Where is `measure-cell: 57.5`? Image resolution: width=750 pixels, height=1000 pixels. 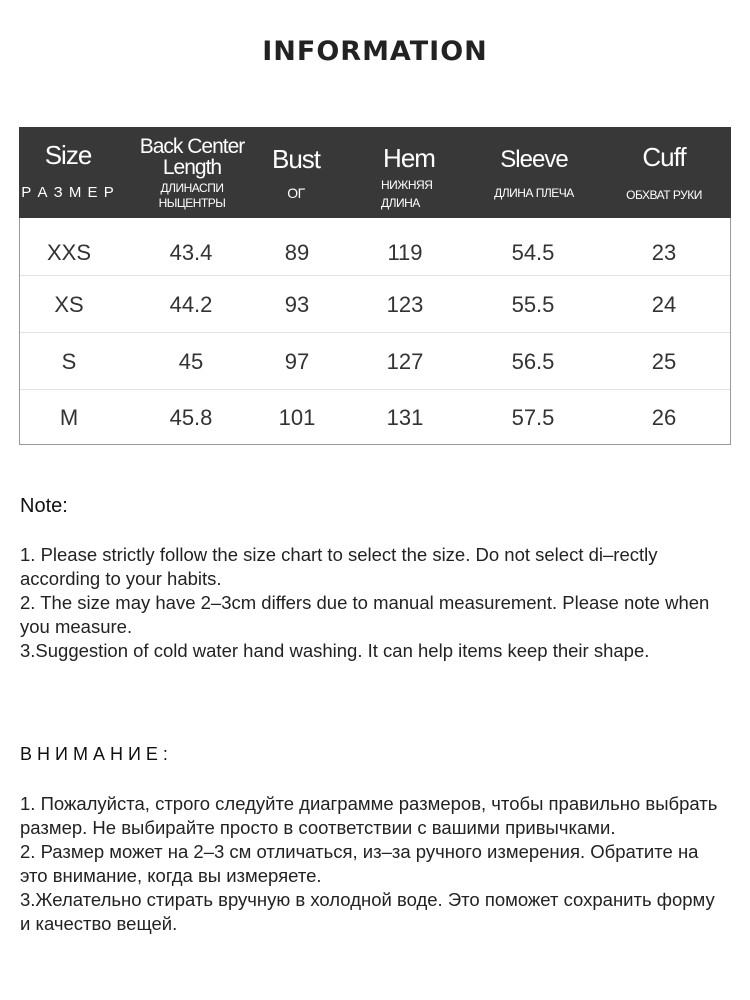
measure-cell: 57.5 is located at coordinates (533, 417).